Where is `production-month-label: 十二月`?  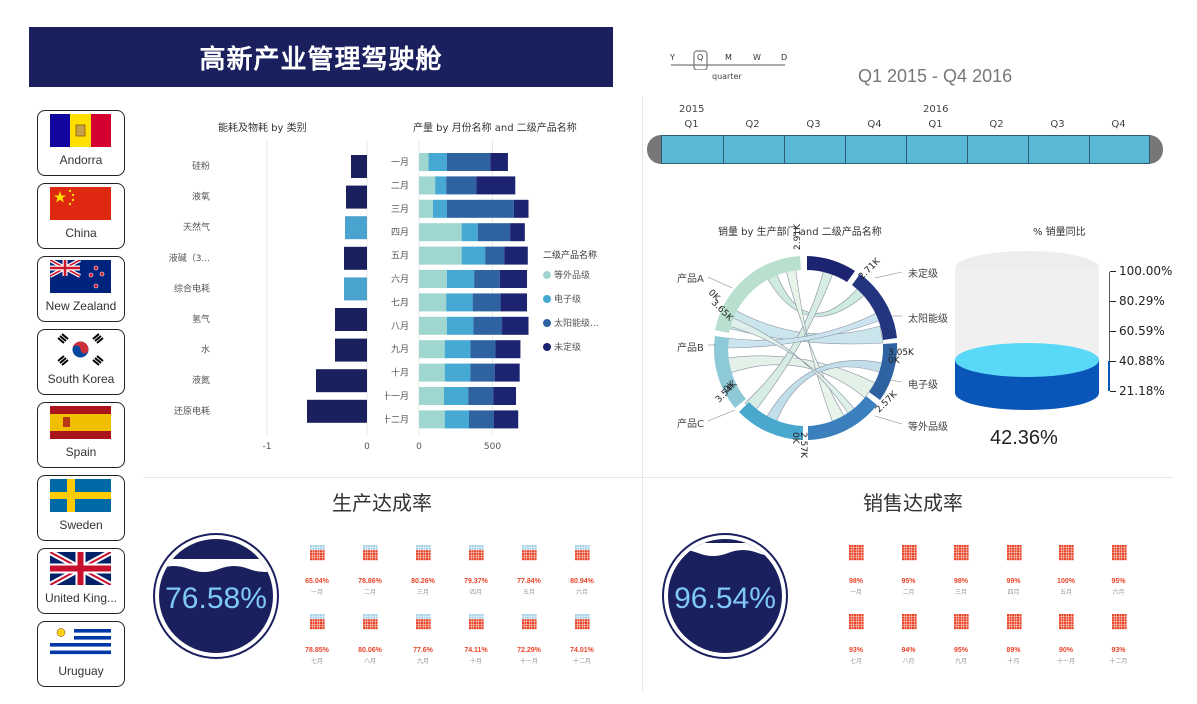 production-month-label: 十二月 is located at coordinates (397, 419).